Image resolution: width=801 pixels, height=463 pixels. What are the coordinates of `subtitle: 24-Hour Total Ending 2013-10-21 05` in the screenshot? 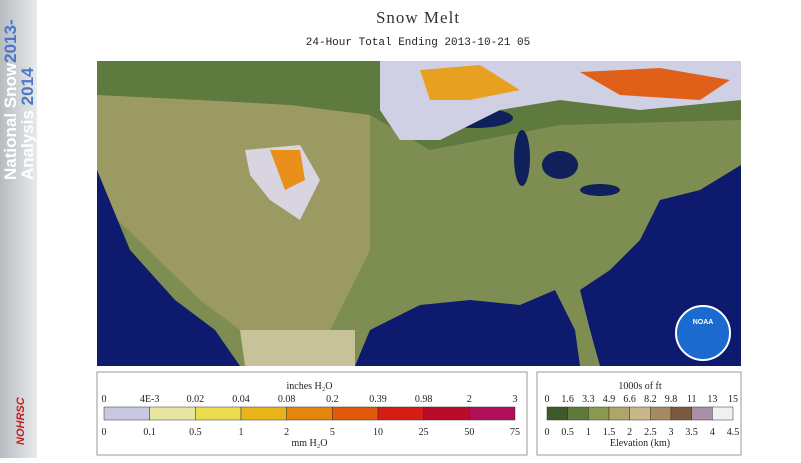 It's located at (418, 43).